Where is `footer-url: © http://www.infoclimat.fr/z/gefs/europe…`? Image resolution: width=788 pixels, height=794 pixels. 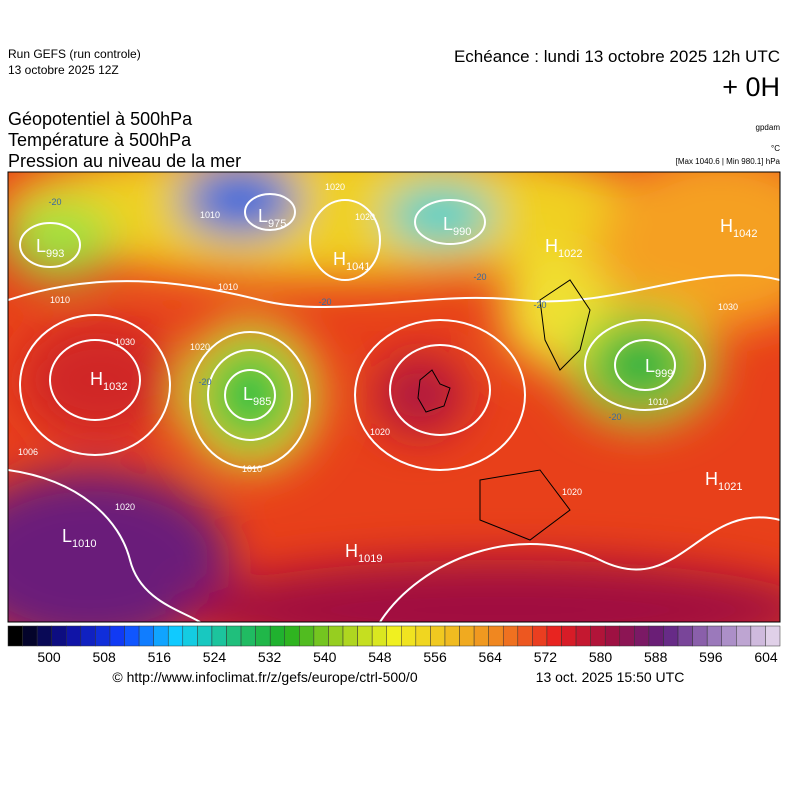
footer-url: © http://www.infoclimat.fr/z/gefs/europe… is located at coordinates (264, 677).